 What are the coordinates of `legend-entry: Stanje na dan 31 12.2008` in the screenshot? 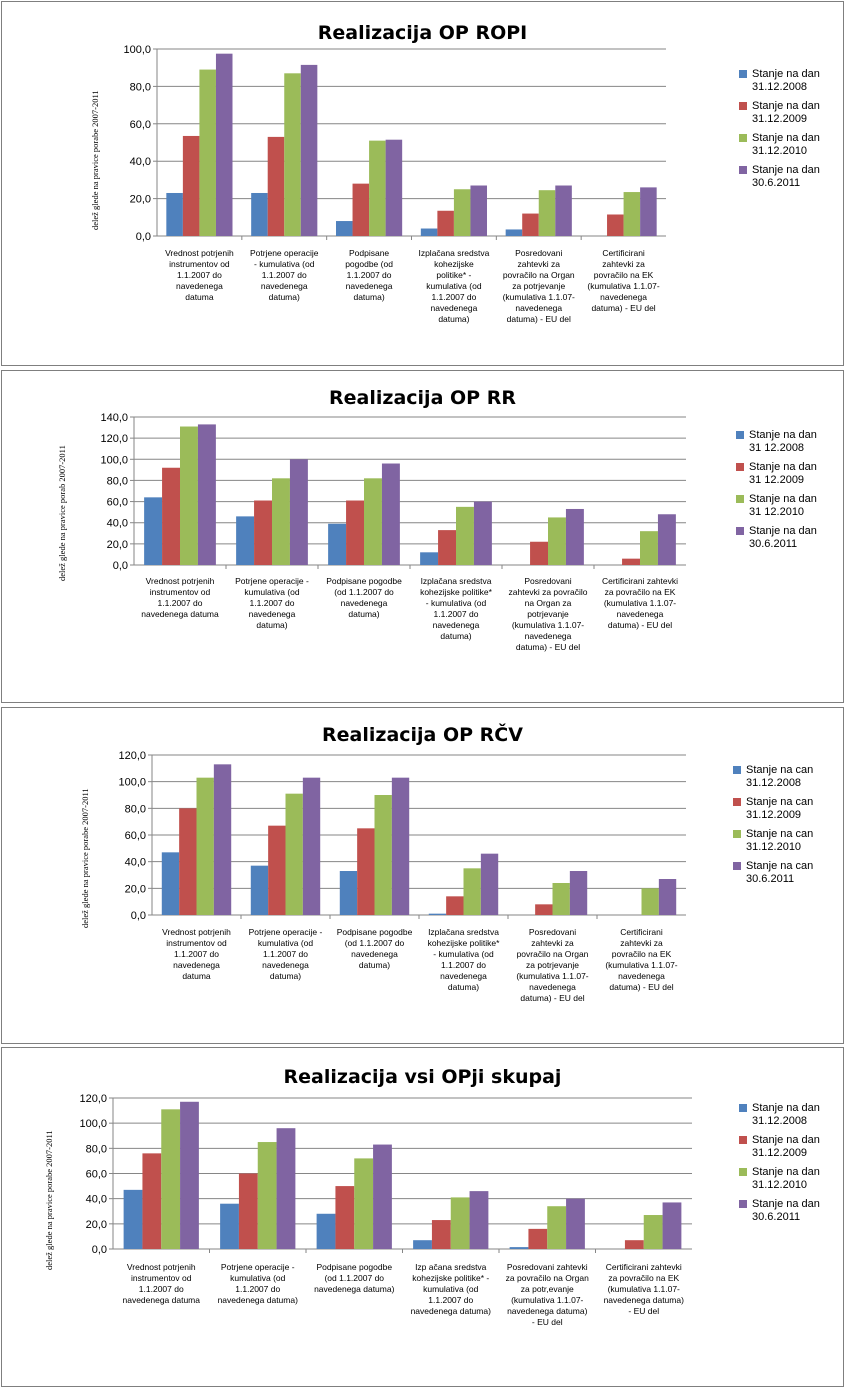 It's located at (776, 442).